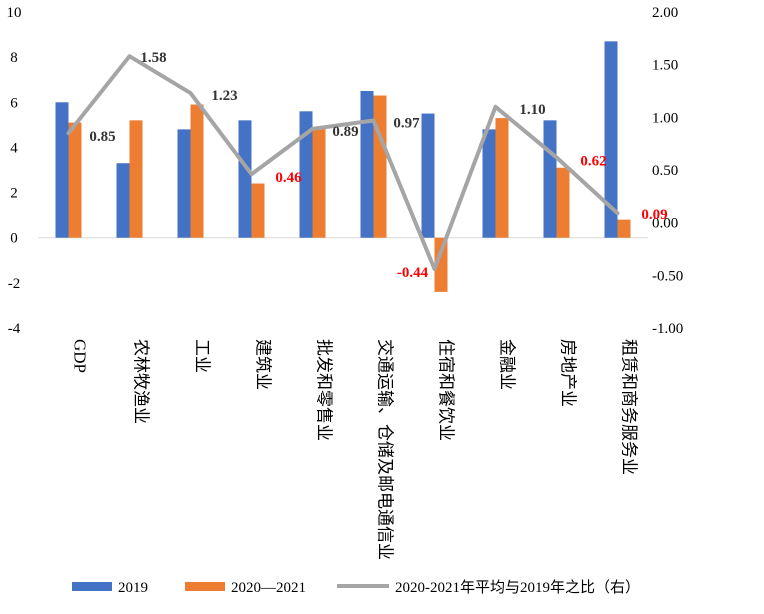 The height and width of the screenshot is (614, 764). What do you see at coordinates (14, 103) in the screenshot?
I see `left-axis-tick-label: 6` at bounding box center [14, 103].